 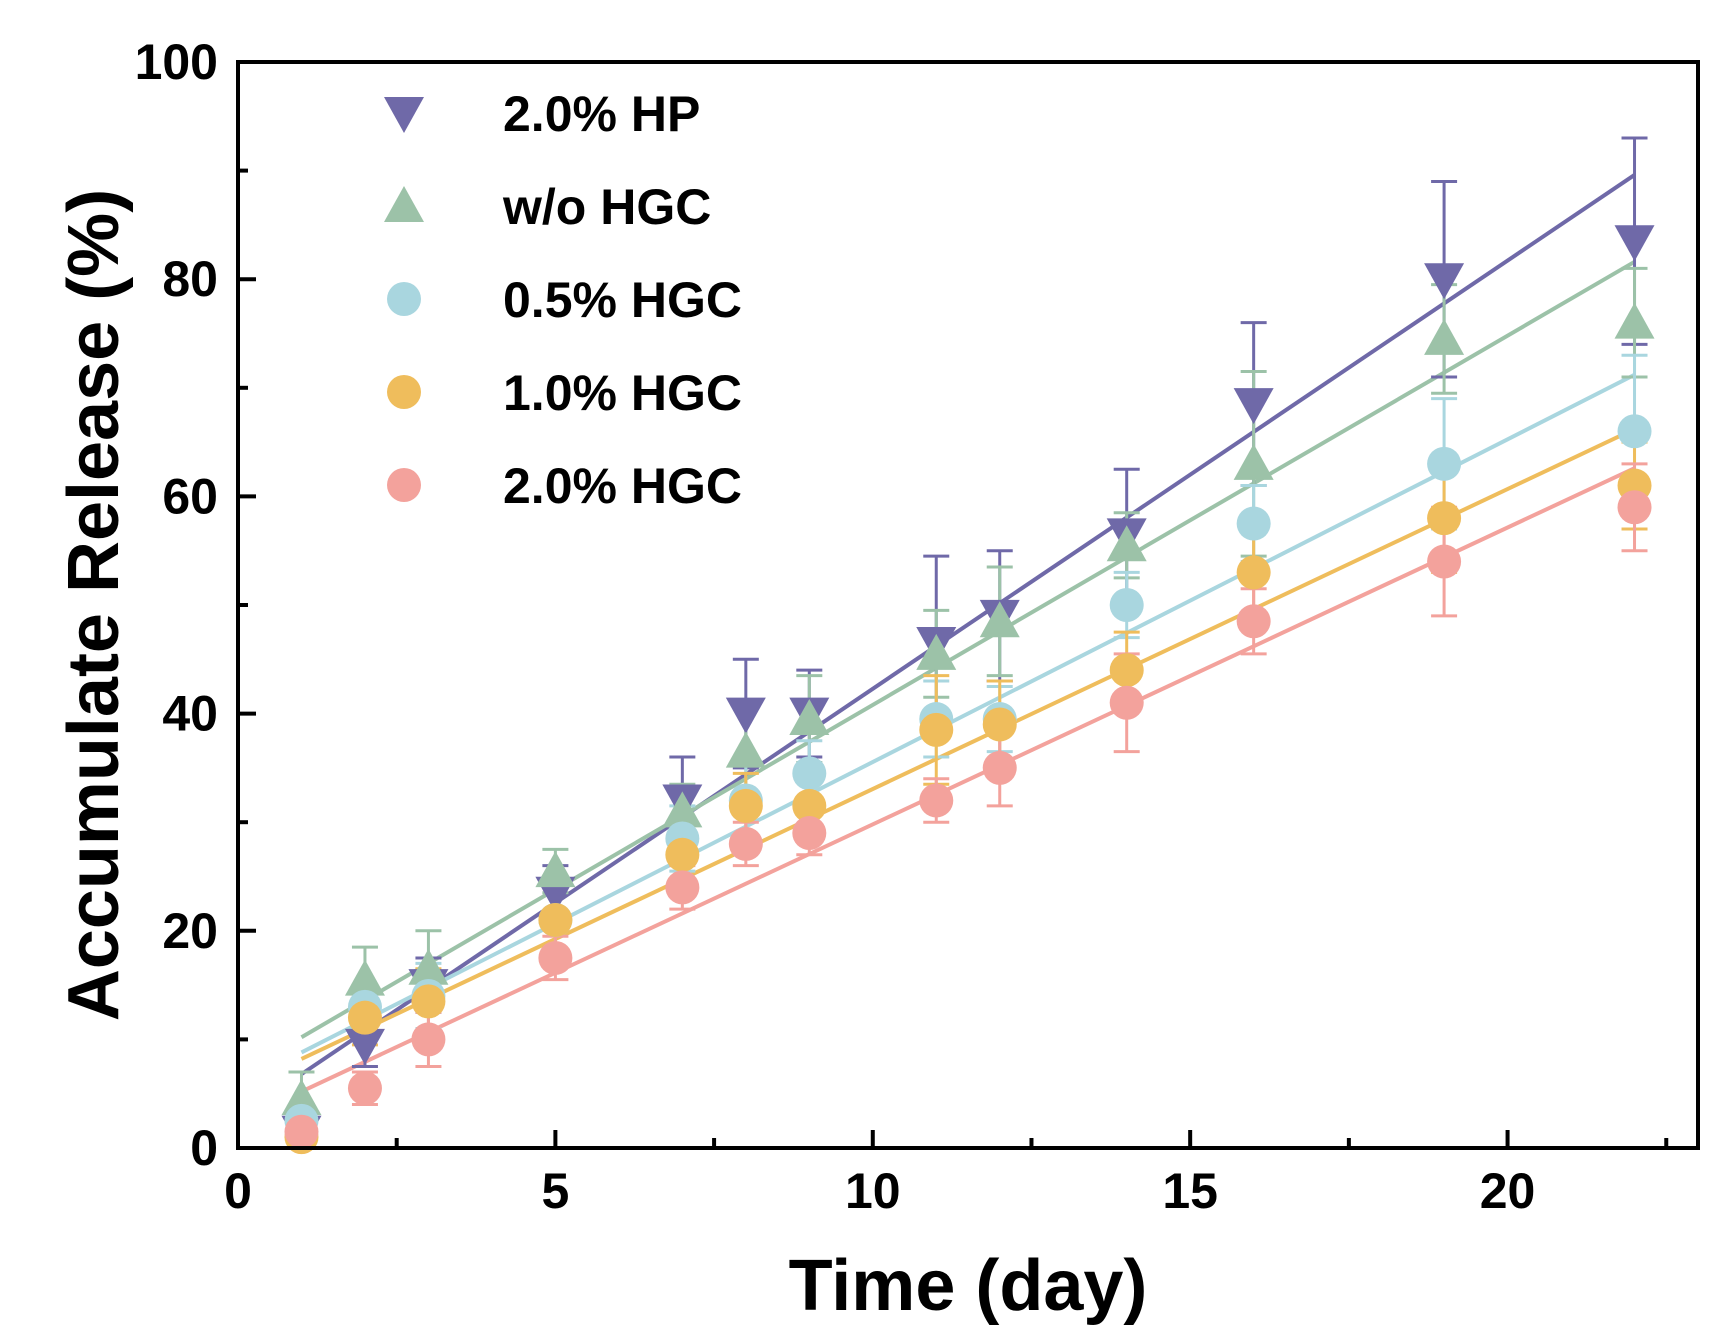 What do you see at coordinates (601, 114) in the screenshot?
I see `series-1-legend-label: 2.0% HP` at bounding box center [601, 114].